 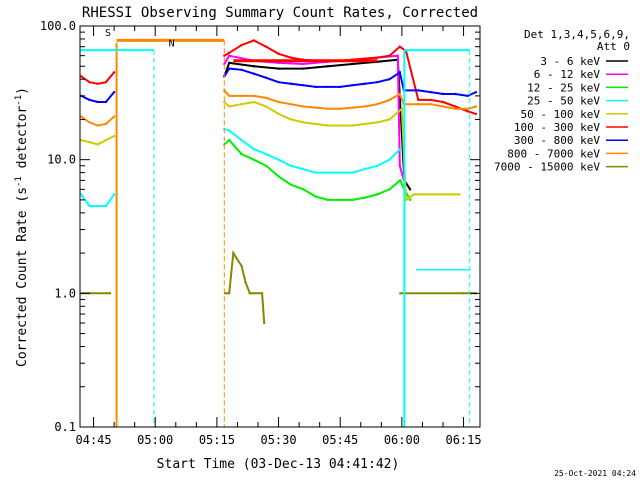 I want to click on y-tick-label: 100.0, so click(x=58, y=26).